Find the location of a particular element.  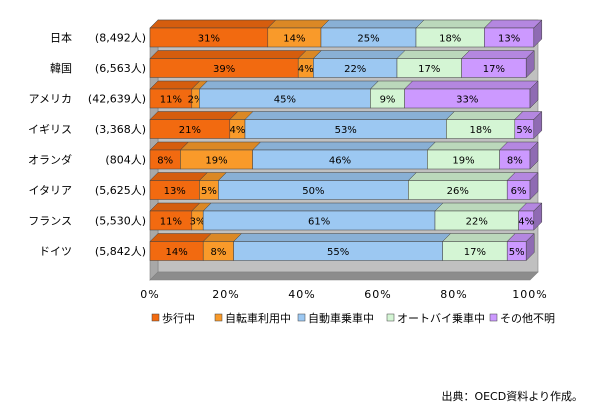

category-count-label: (5,842人) is located at coordinates (120, 251).